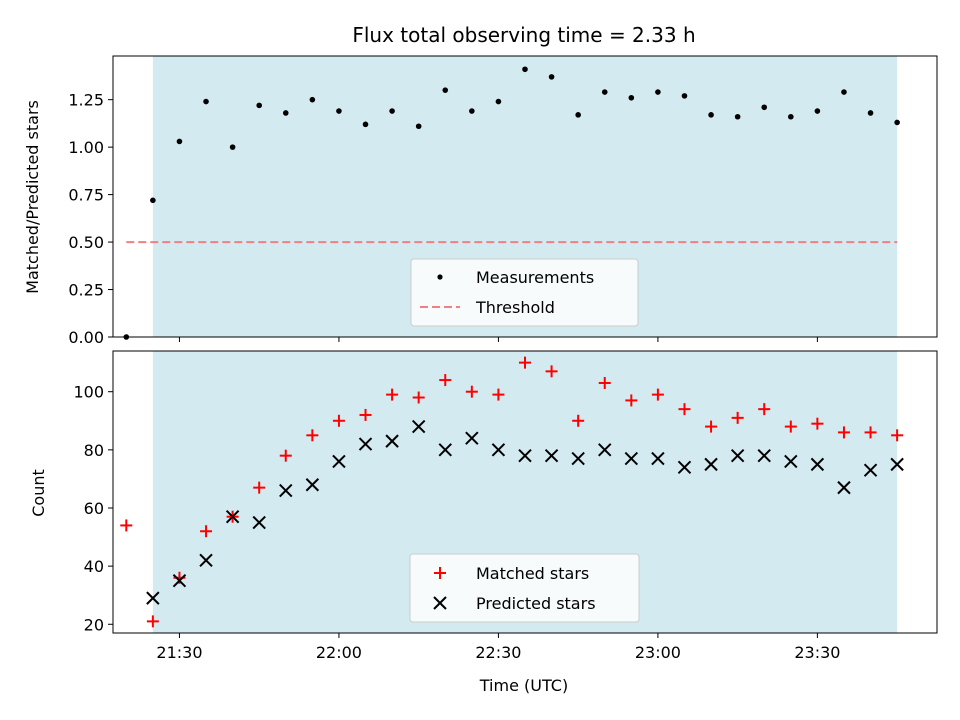 The width and height of the screenshot is (960, 720). Describe the element at coordinates (86, 147) in the screenshot. I see `y-tick-label: 1.00` at that location.